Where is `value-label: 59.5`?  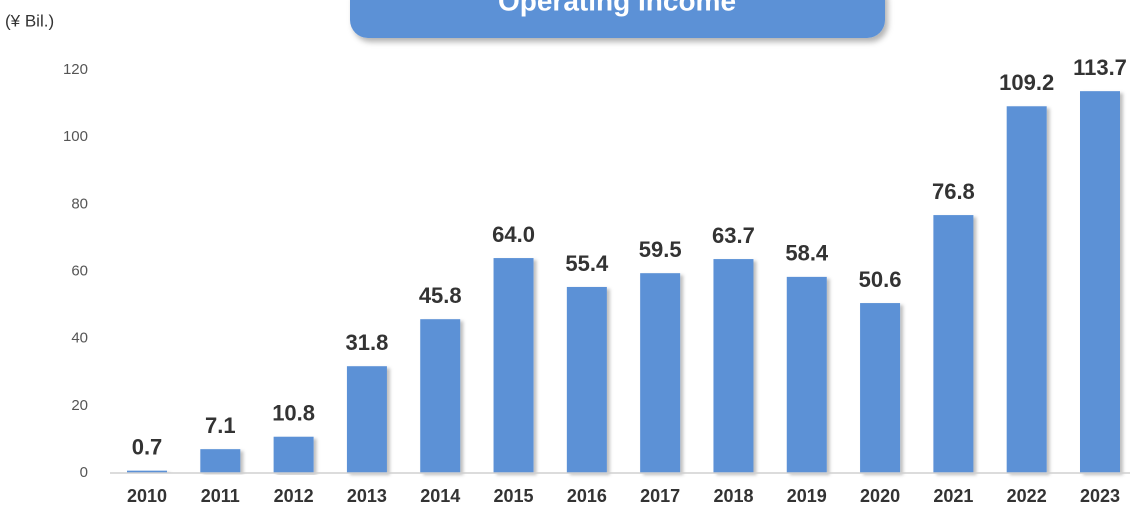
value-label: 59.5 is located at coordinates (660, 249).